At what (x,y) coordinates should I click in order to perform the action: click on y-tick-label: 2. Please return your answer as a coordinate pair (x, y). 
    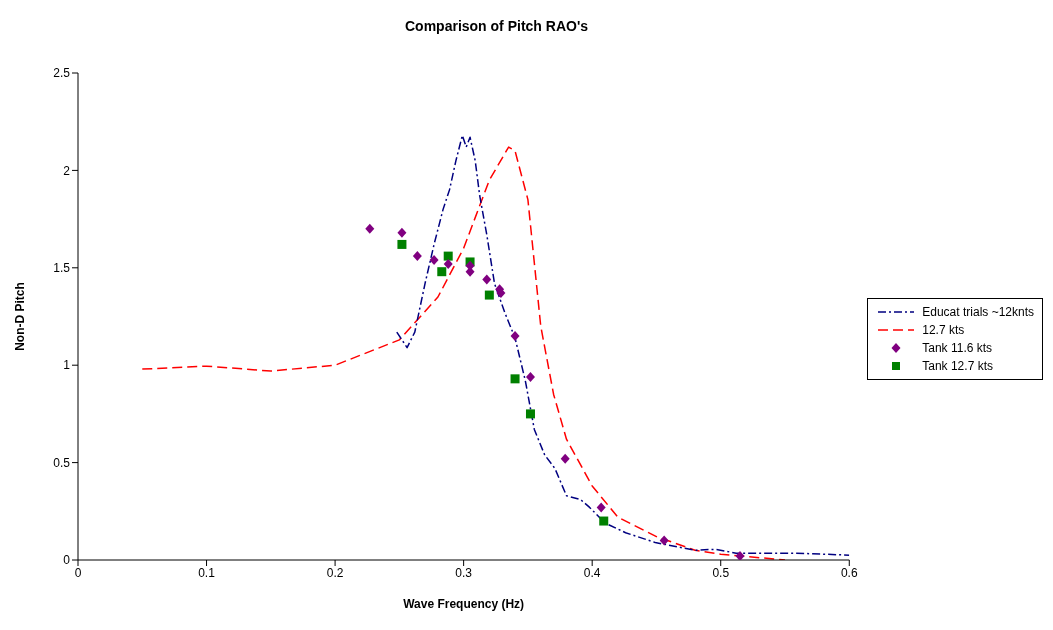
    Looking at the image, I should click on (67, 170).